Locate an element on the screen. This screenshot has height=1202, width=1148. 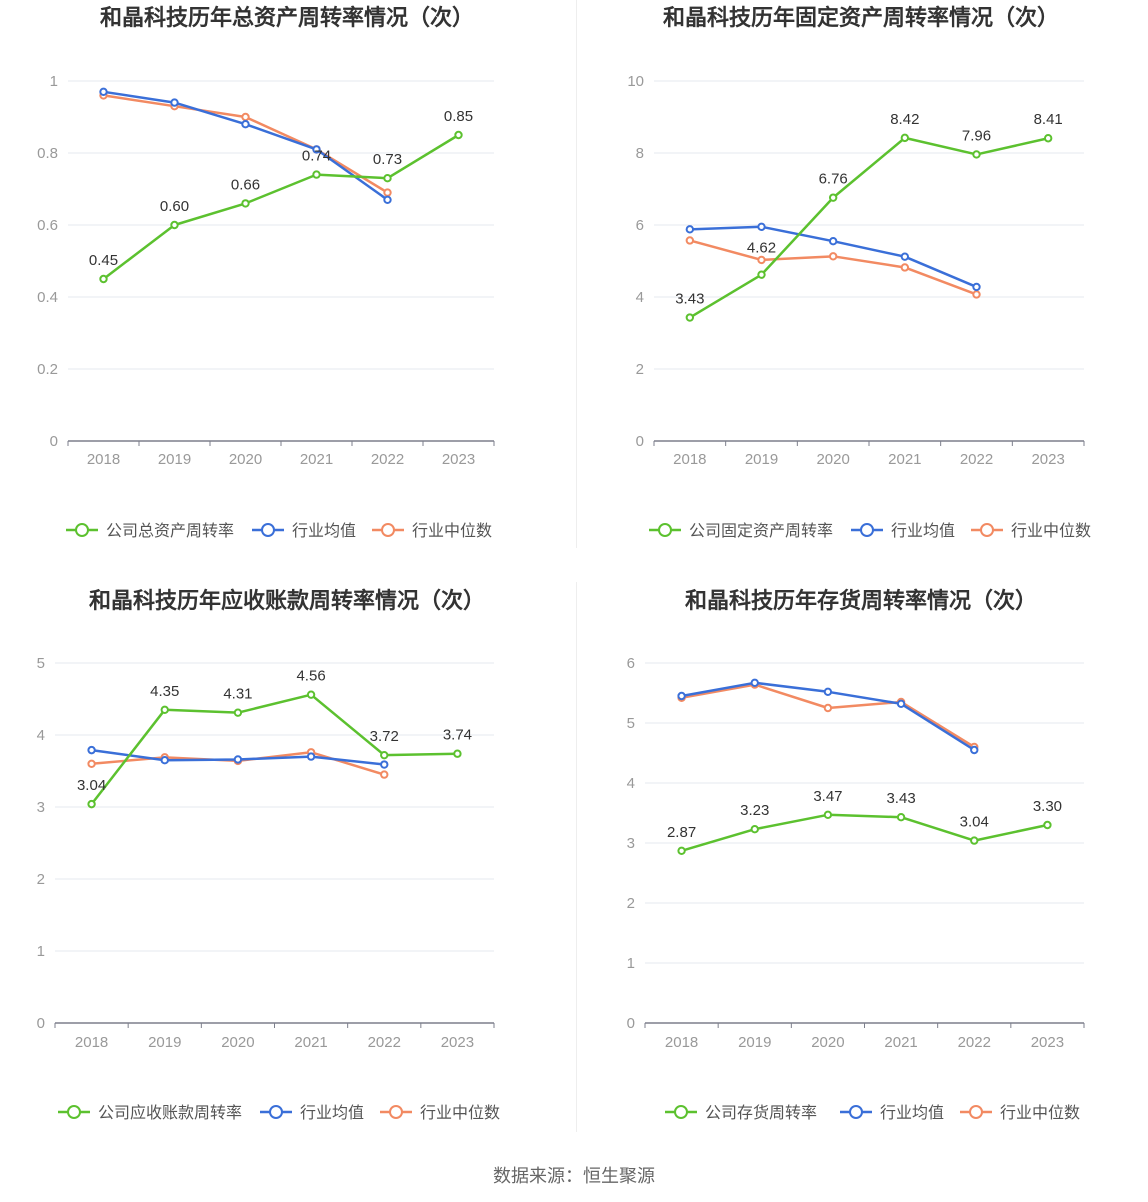
vertical-divider-top is located at coordinates (576, 274).